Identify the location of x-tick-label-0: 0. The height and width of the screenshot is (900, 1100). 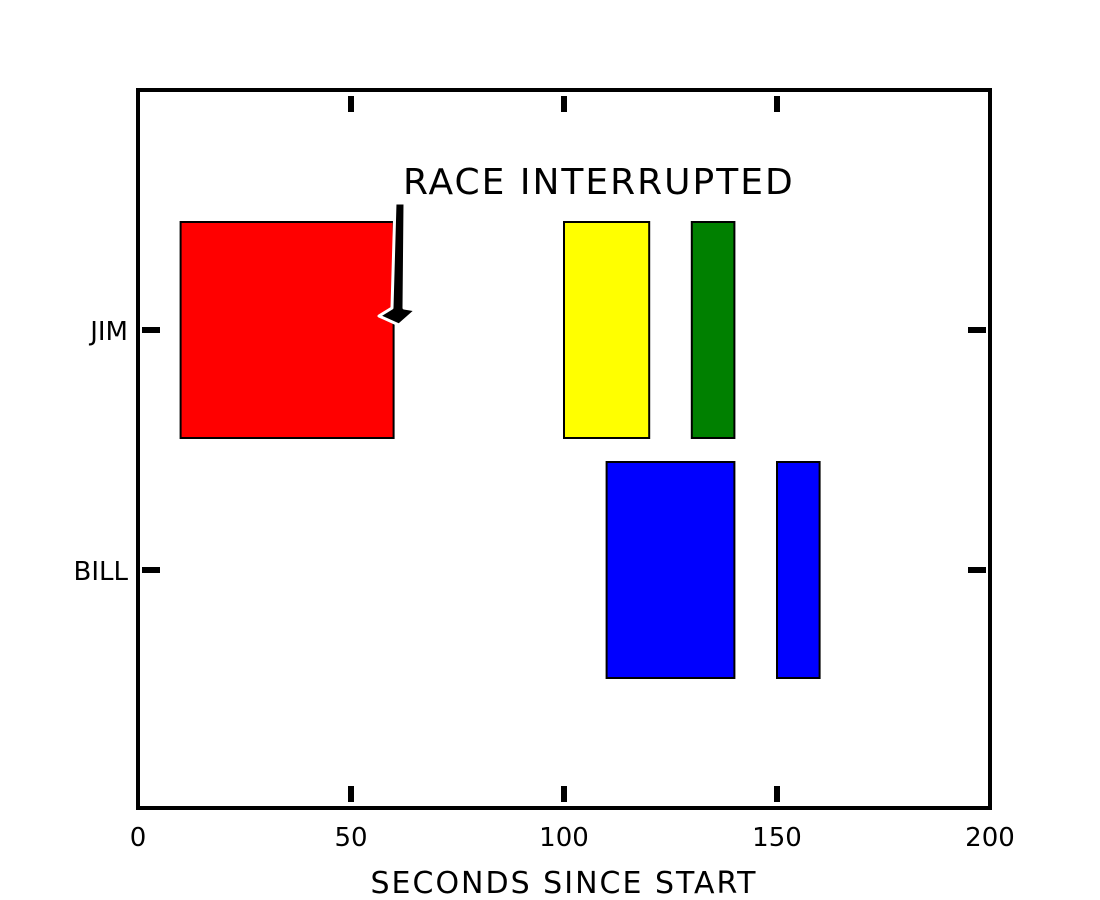
(138, 838).